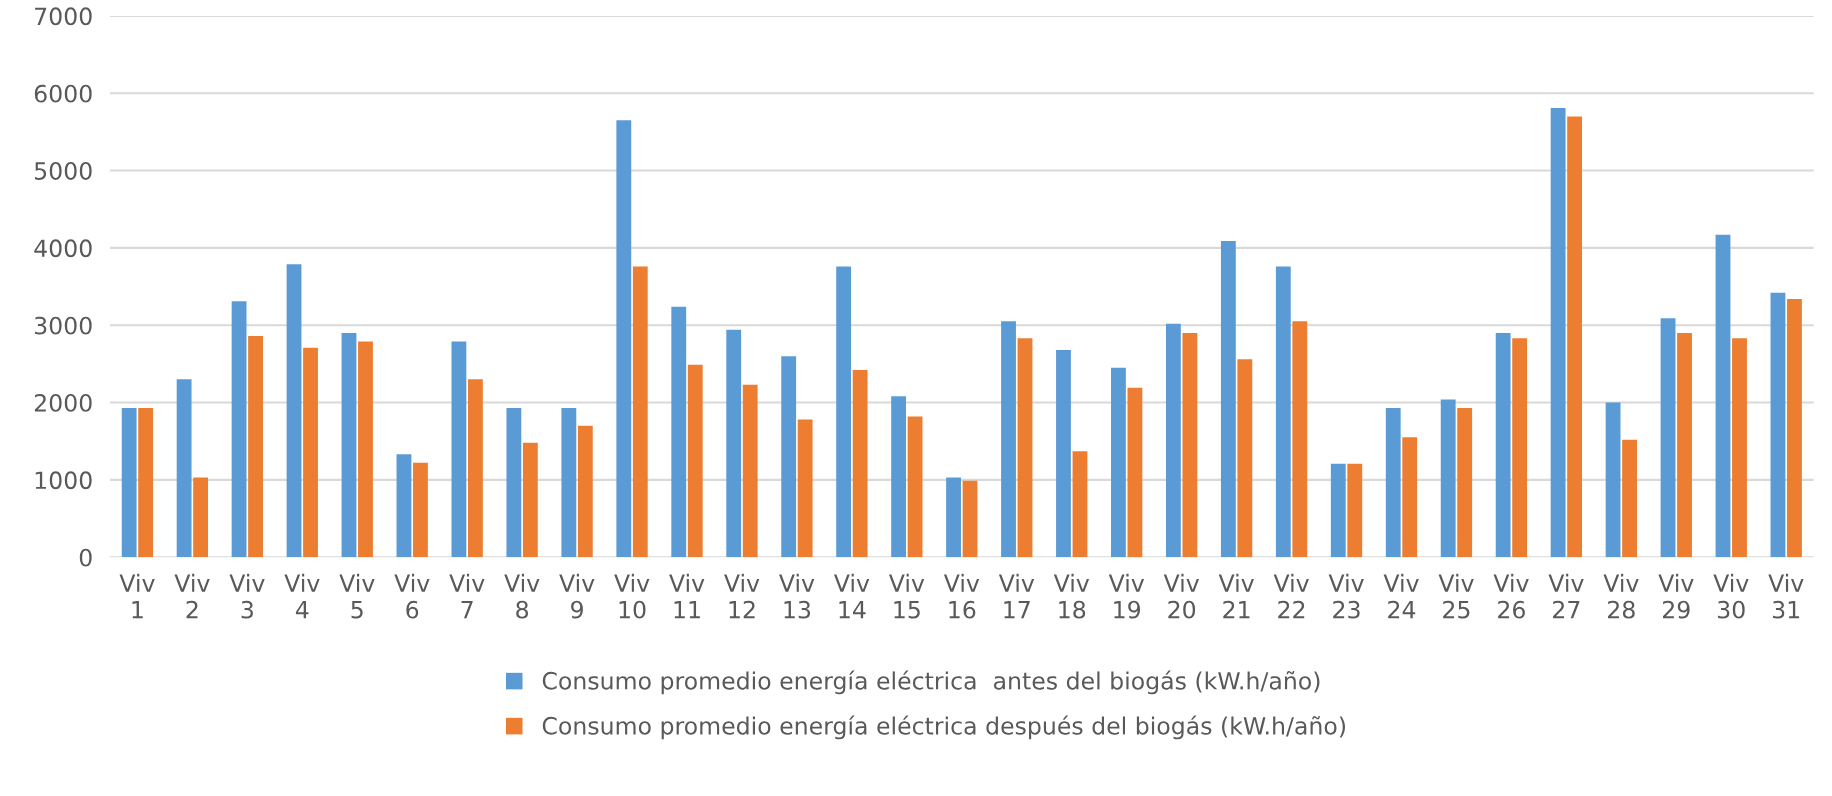 The width and height of the screenshot is (1832, 796). Describe the element at coordinates (1016, 596) in the screenshot. I see `x-tick-label: Viv 17` at that location.